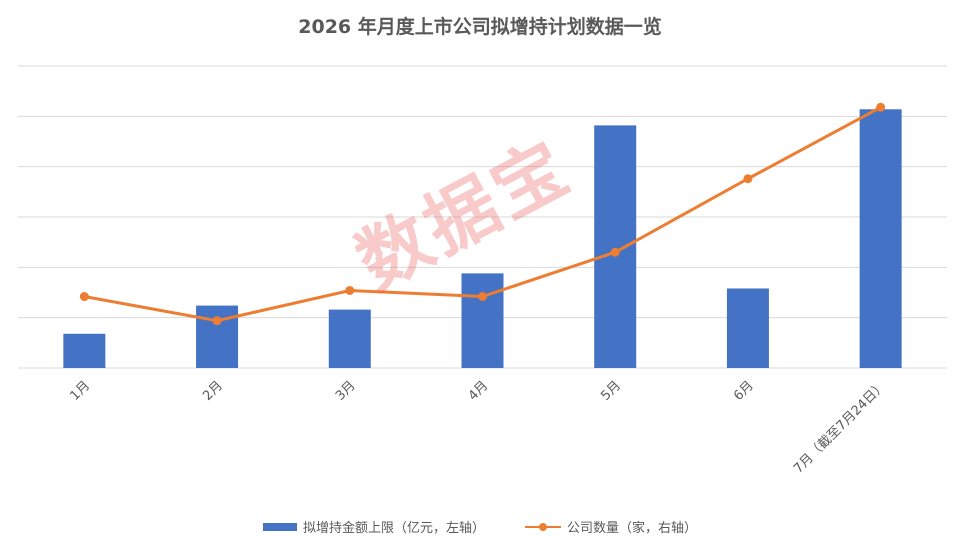  What do you see at coordinates (81, 391) in the screenshot?
I see `x-tick-label: 1月` at bounding box center [81, 391].